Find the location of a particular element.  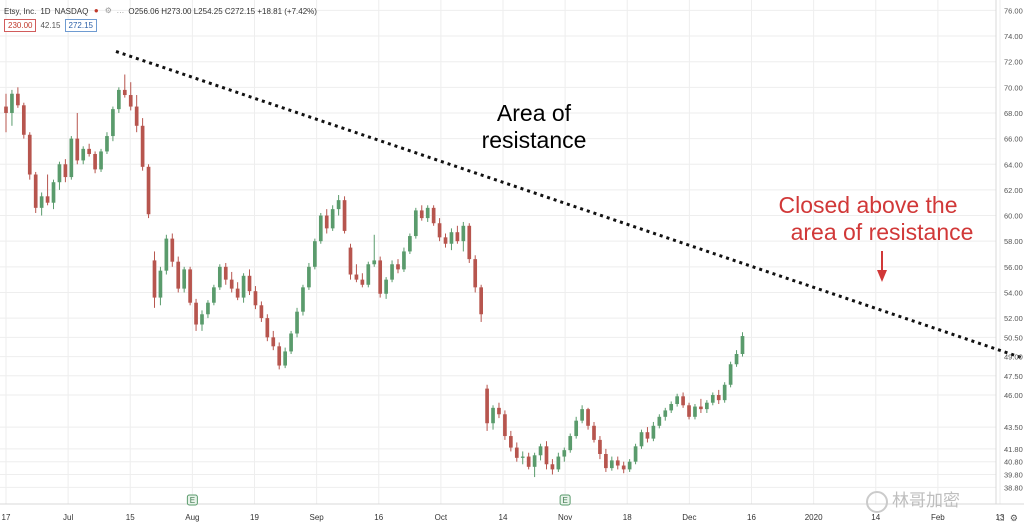

watermark-text: 林哥加密 is located at coordinates (926, 500).